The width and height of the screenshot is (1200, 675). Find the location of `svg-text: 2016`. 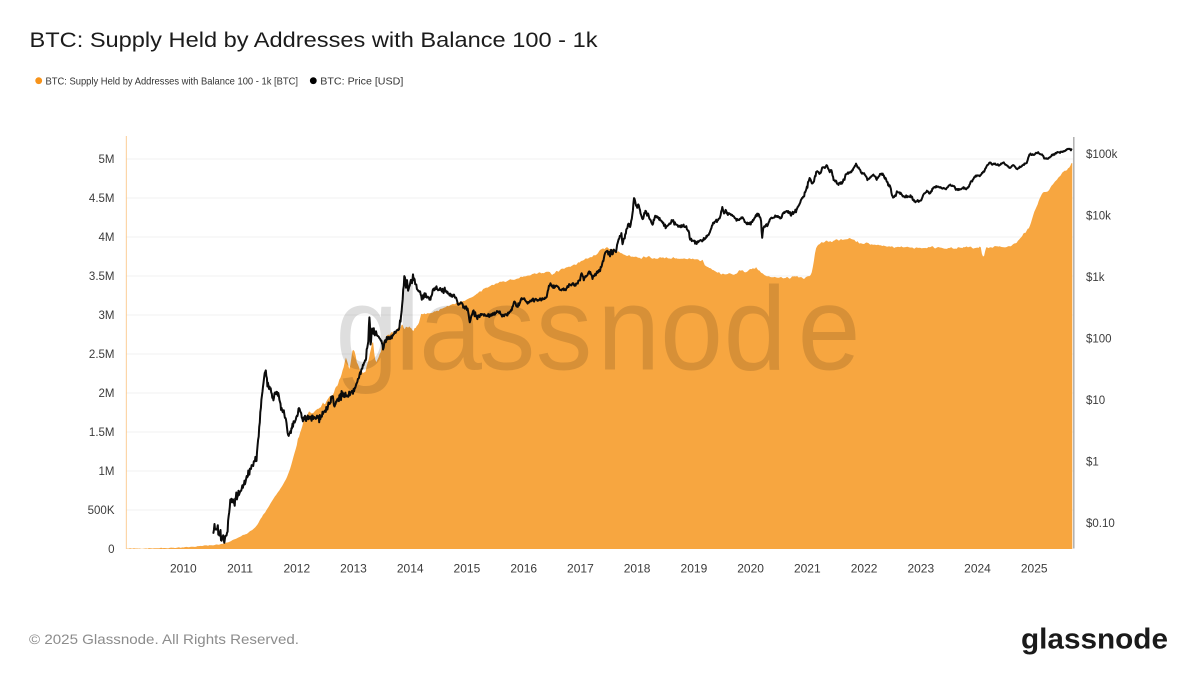

svg-text: 2016 is located at coordinates (523, 569).